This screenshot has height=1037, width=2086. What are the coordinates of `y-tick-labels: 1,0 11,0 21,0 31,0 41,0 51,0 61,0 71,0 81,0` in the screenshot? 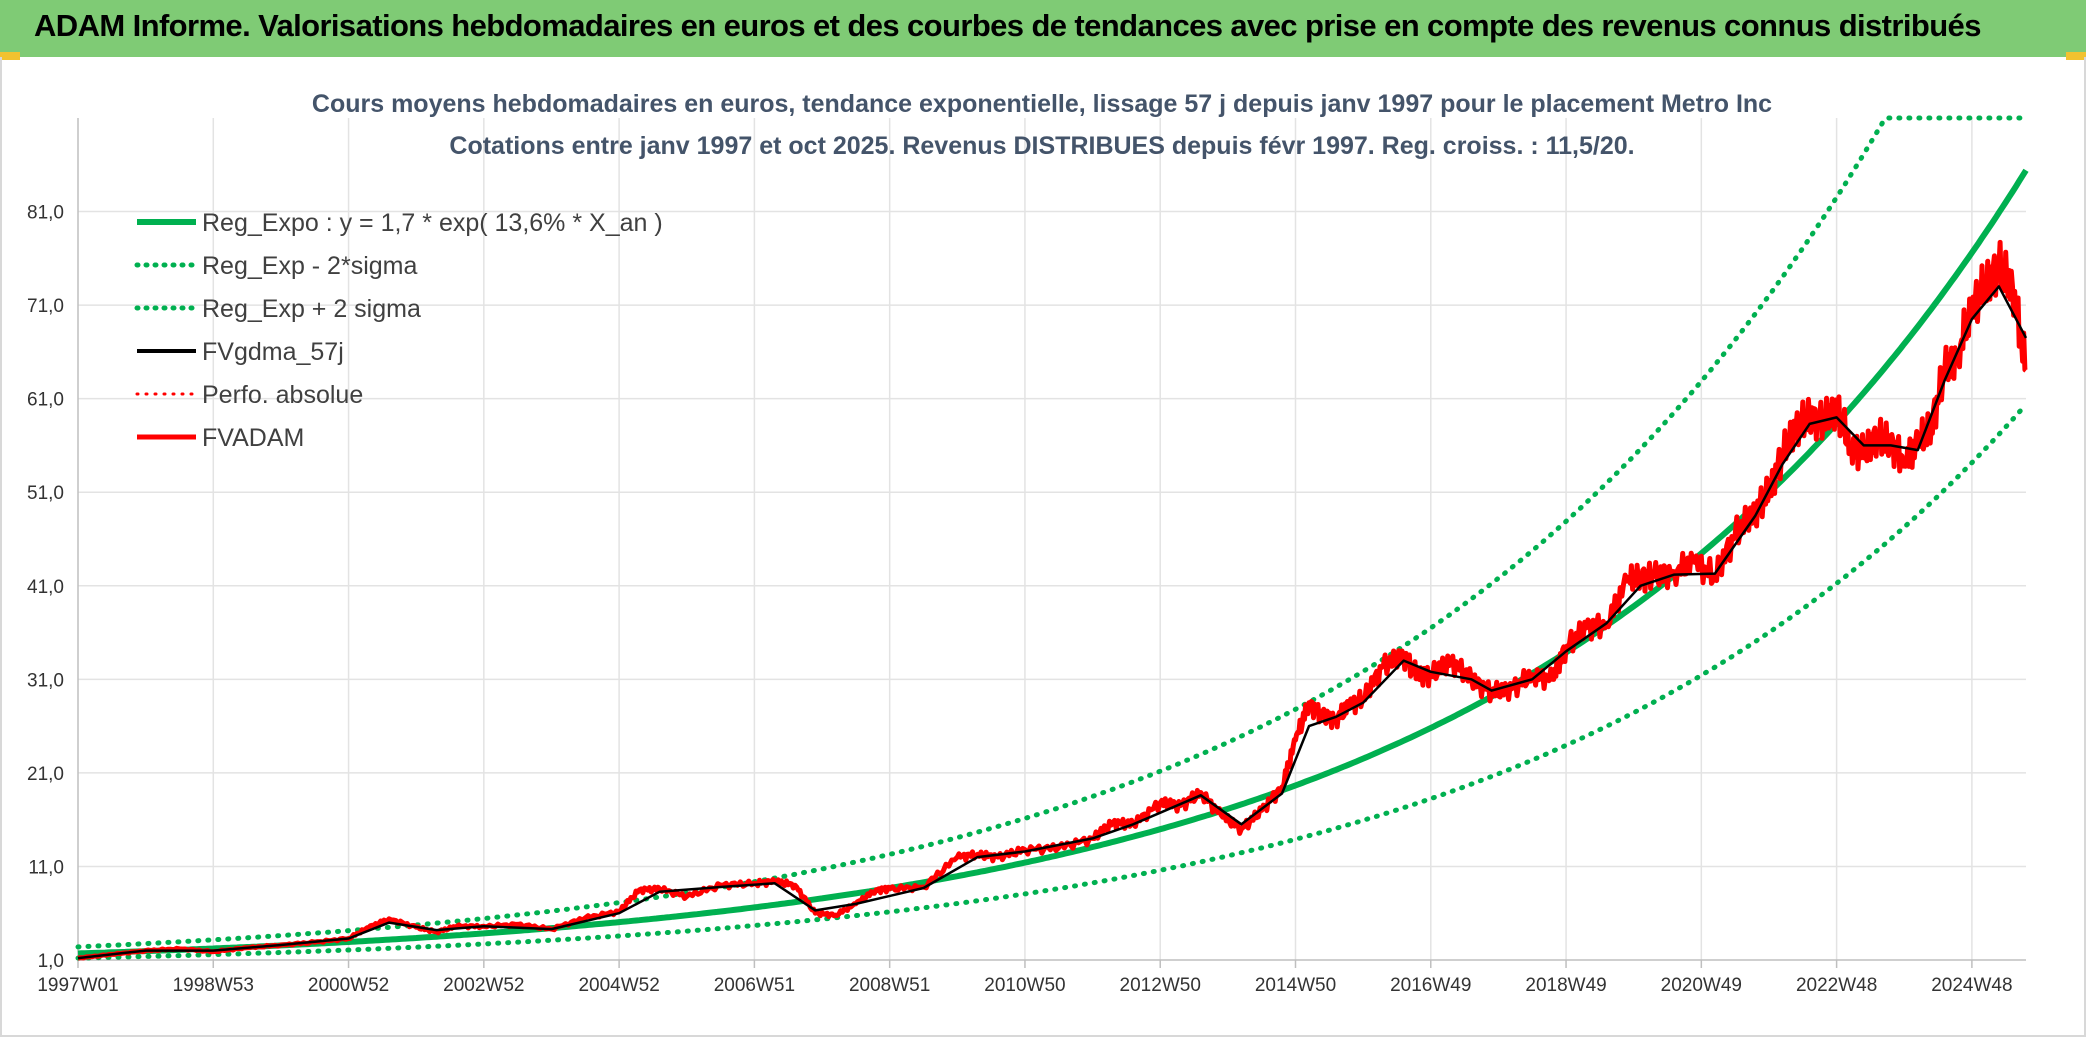 It's located at (45, 587).